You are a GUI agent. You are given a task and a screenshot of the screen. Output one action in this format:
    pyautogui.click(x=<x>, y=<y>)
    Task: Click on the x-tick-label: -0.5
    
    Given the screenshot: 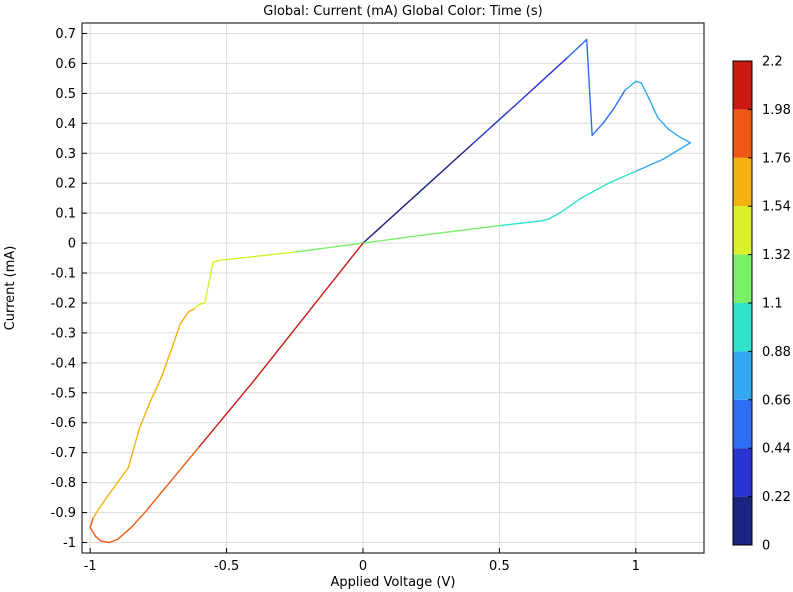 What is the action you would take?
    pyautogui.click(x=226, y=566)
    